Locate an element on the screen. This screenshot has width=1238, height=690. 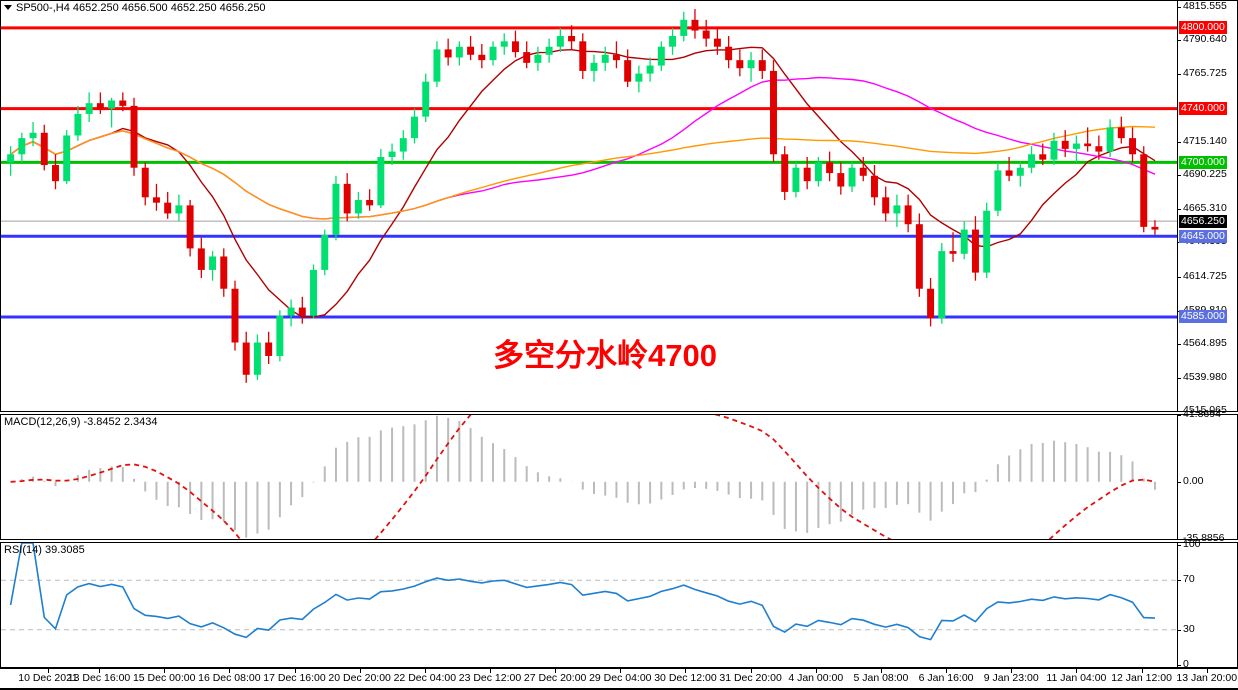
bull-bear-watershed-note: 多空分水岭4700 is located at coordinates (605, 355).